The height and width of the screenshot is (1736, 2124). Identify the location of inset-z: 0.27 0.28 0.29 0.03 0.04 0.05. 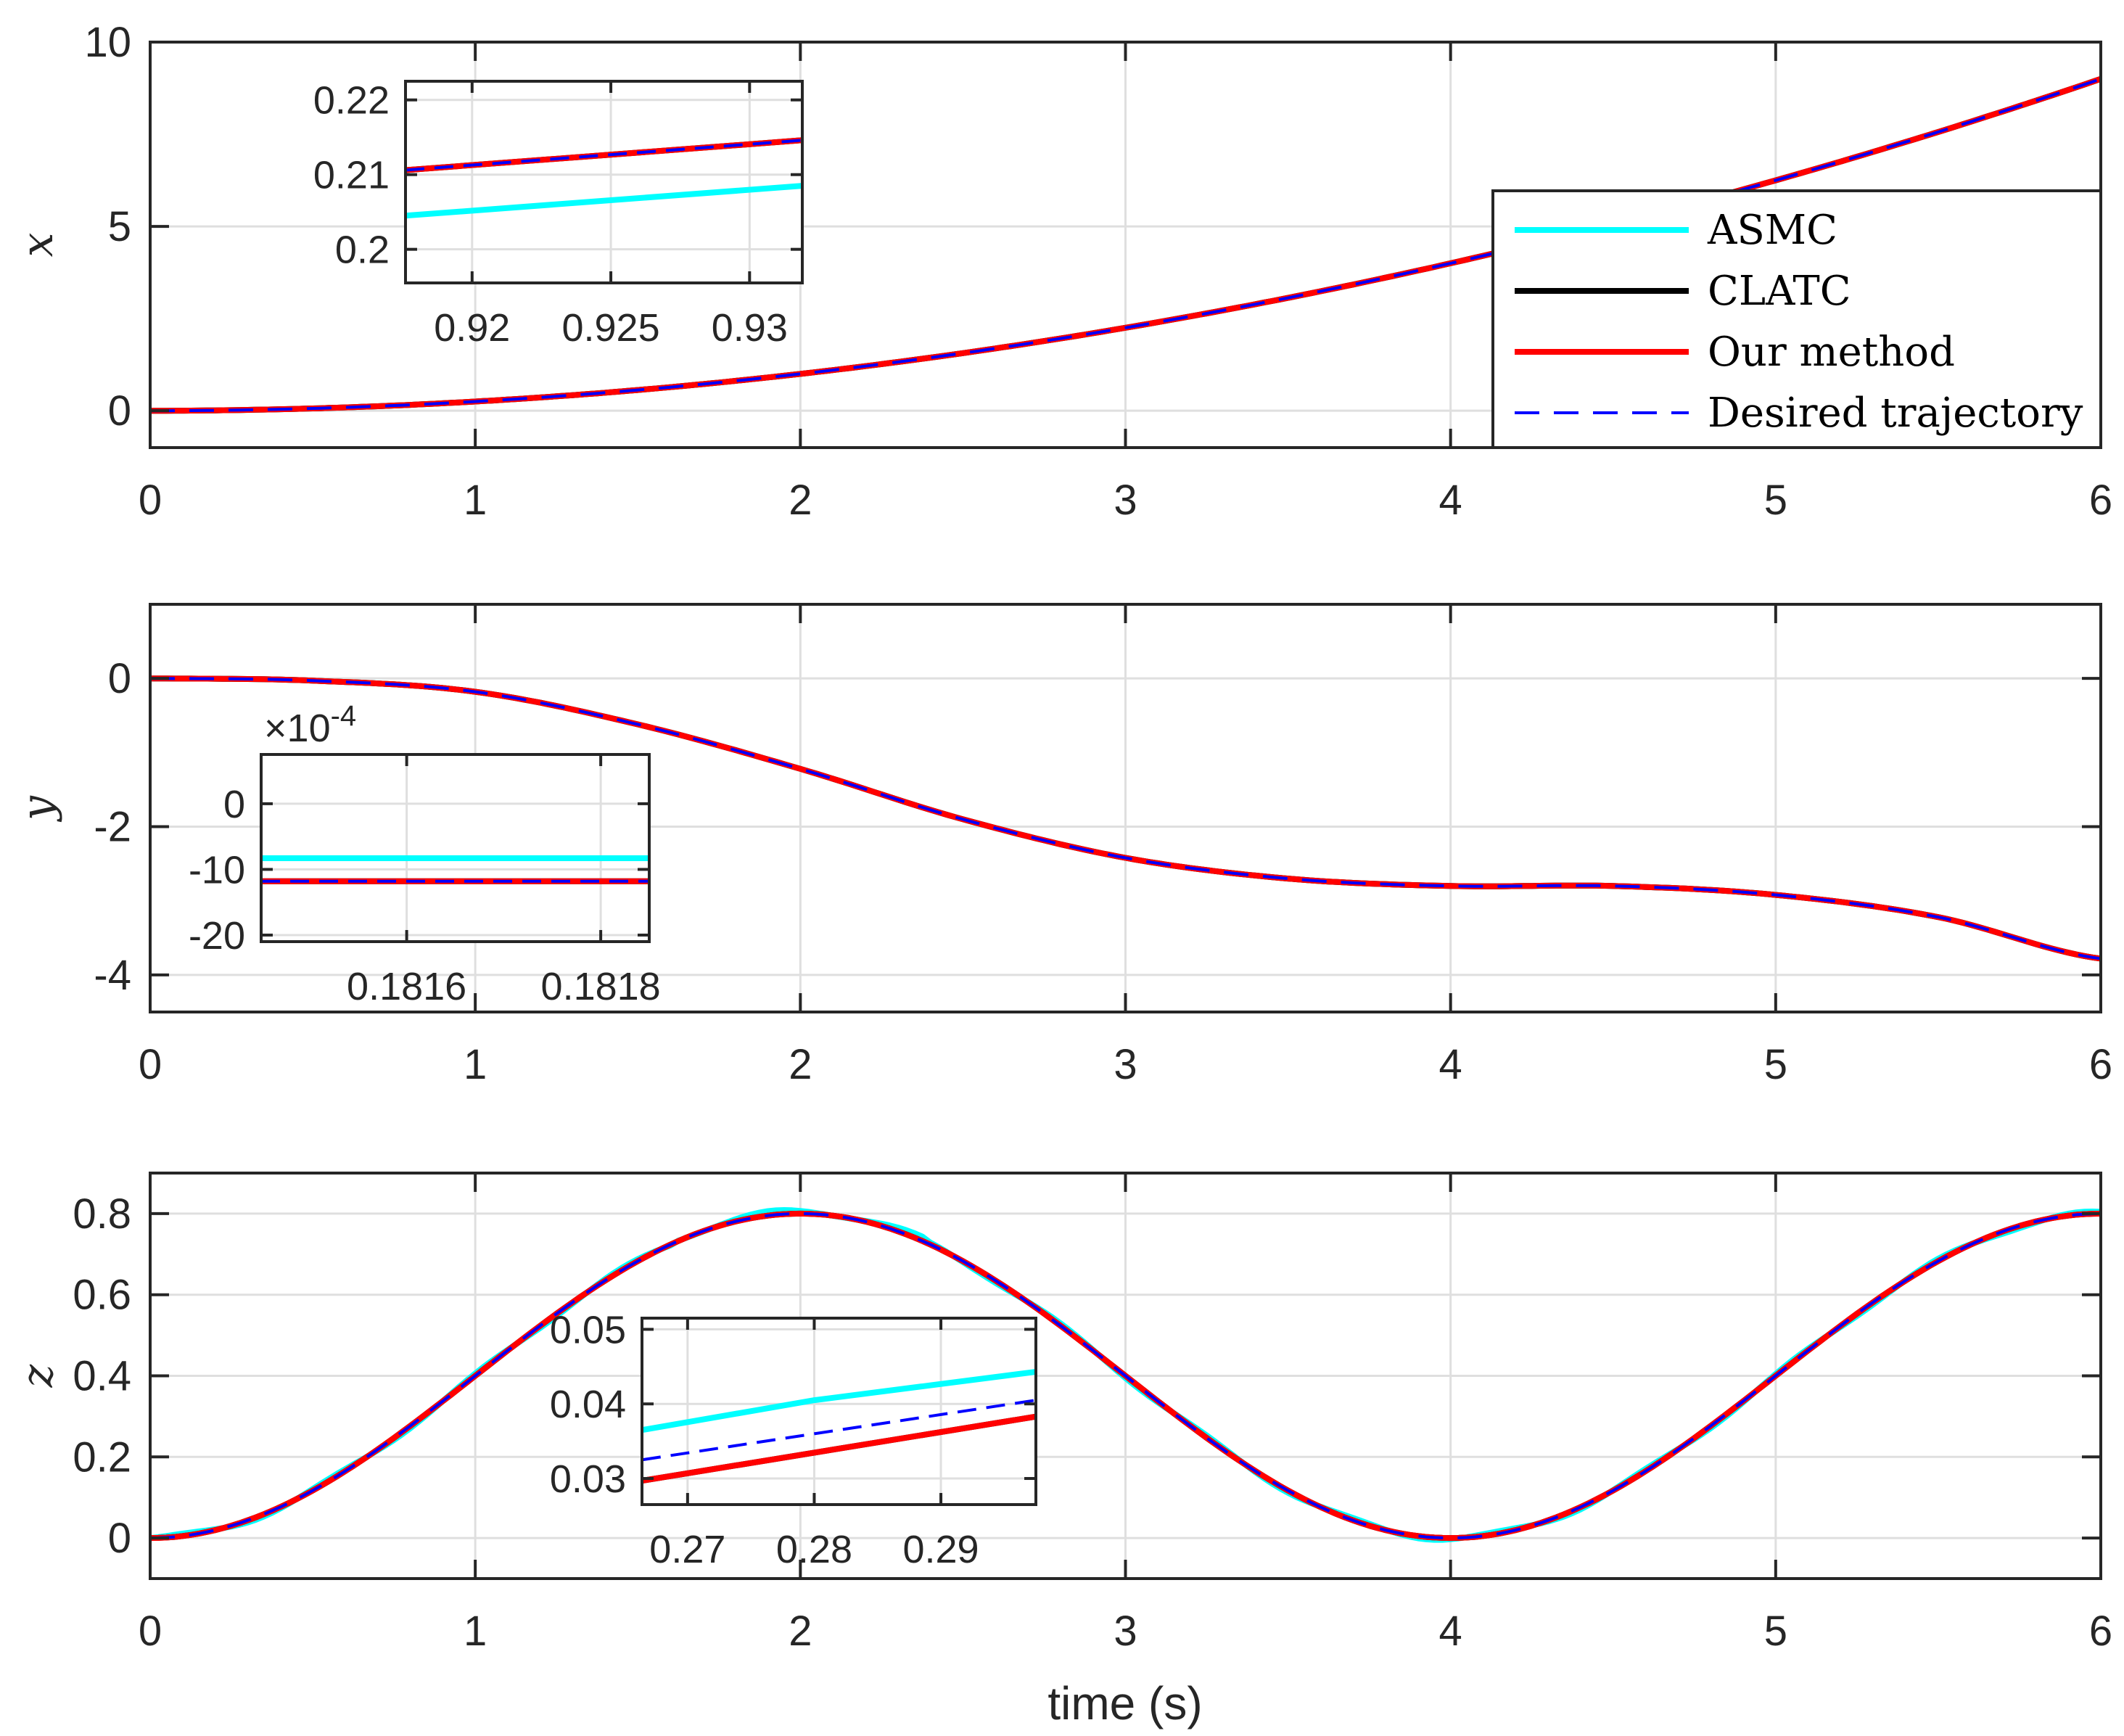
(793, 1439).